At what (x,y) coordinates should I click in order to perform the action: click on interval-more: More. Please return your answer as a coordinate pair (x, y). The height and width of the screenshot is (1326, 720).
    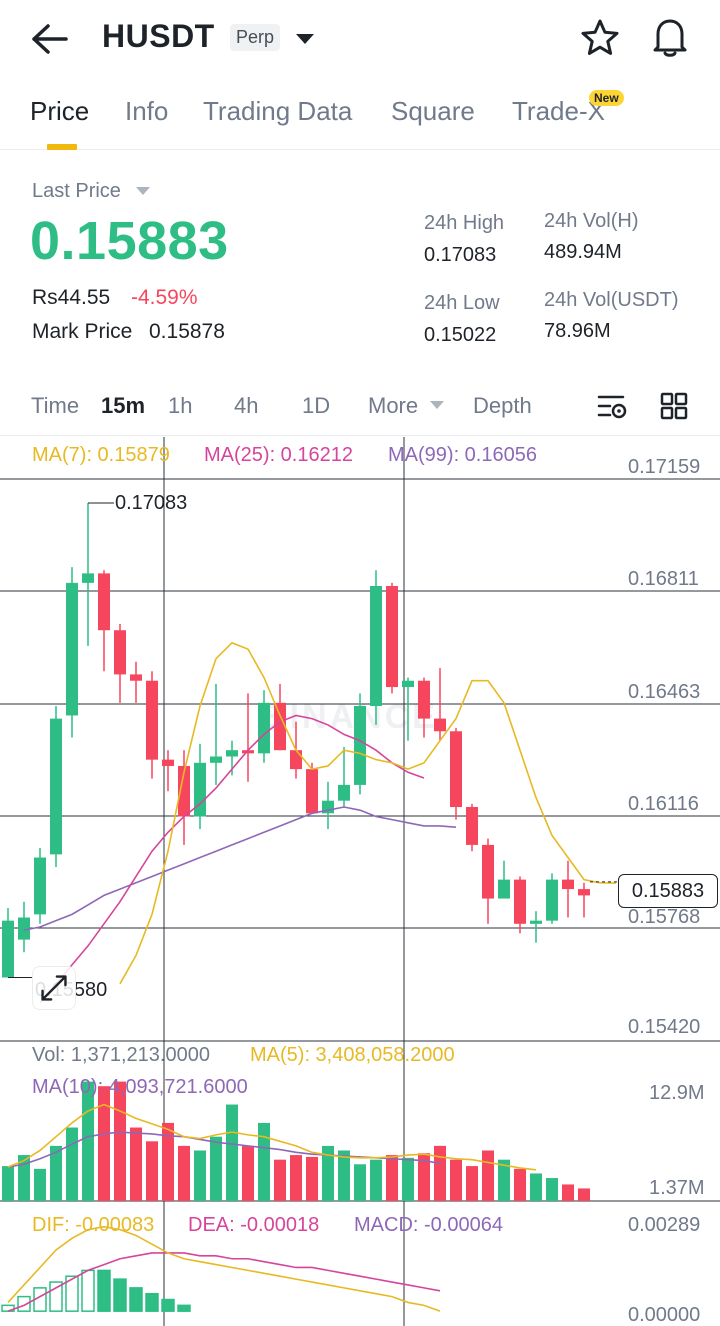
    Looking at the image, I should click on (393, 405).